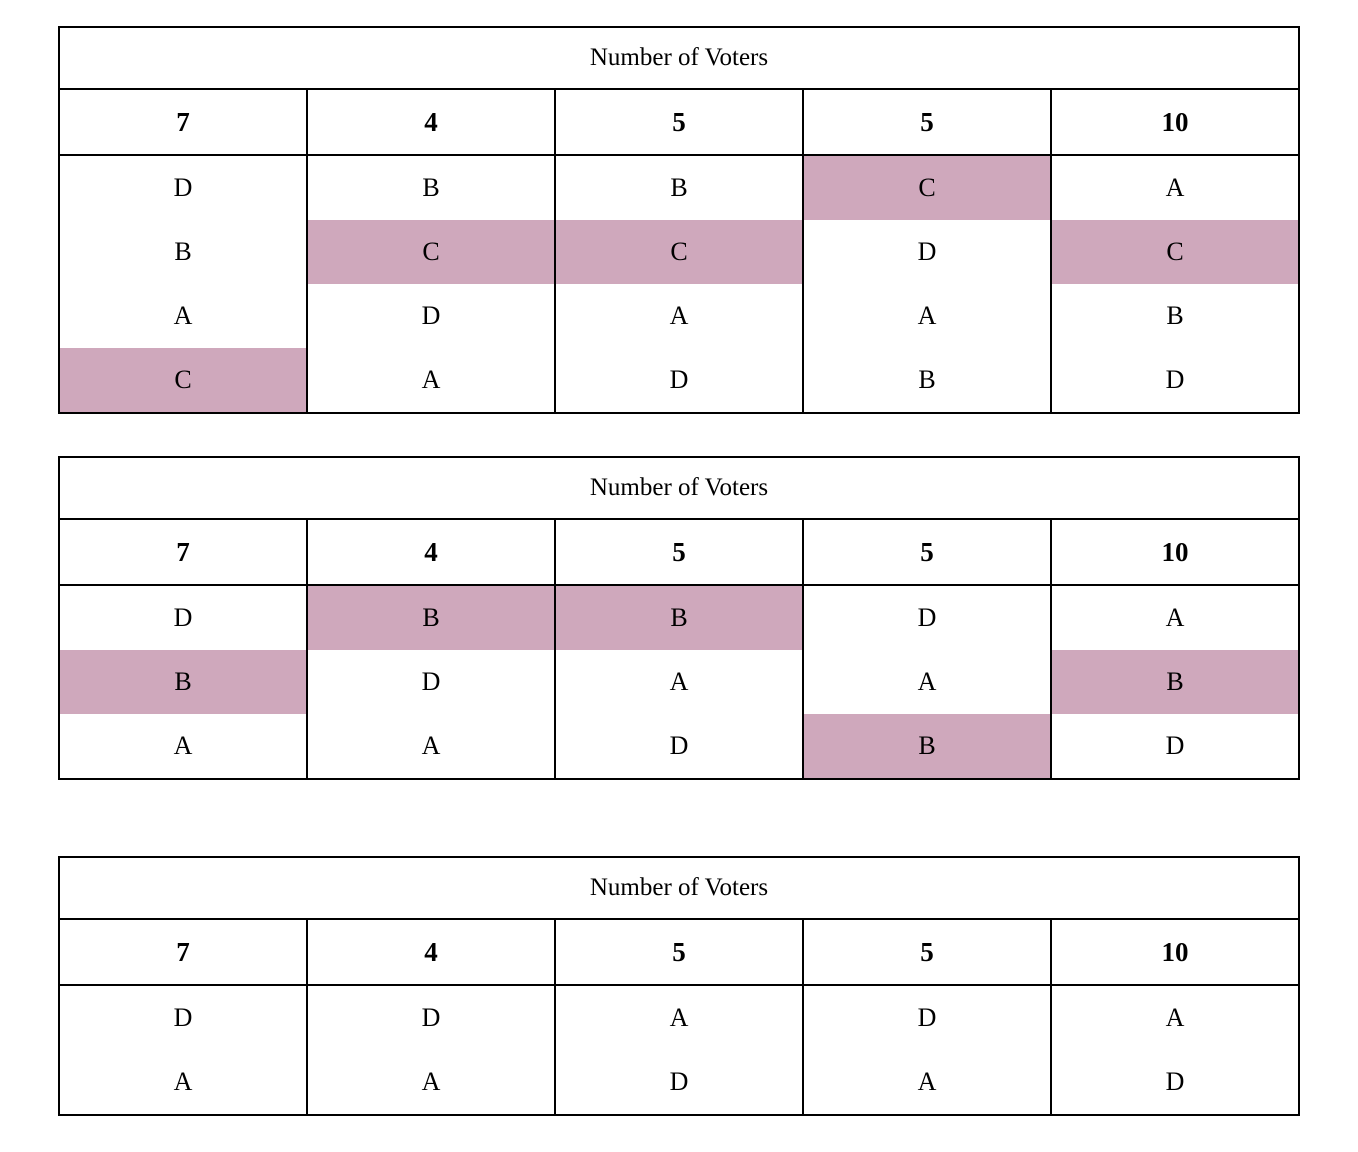 The height and width of the screenshot is (1152, 1358). I want to click on rank-row: C A D B D, so click(679, 381).